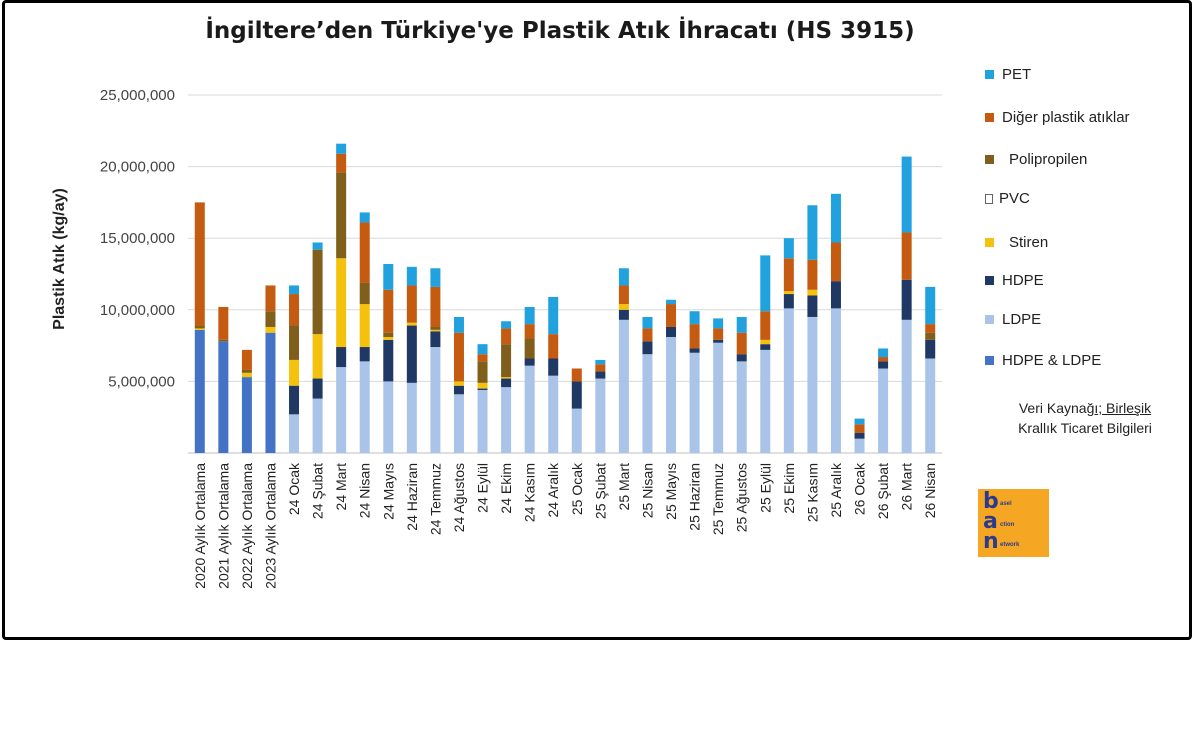 This screenshot has width=1200, height=739. What do you see at coordinates (1052, 408) in the screenshot?
I see `source-text: Veri Kayna` at bounding box center [1052, 408].